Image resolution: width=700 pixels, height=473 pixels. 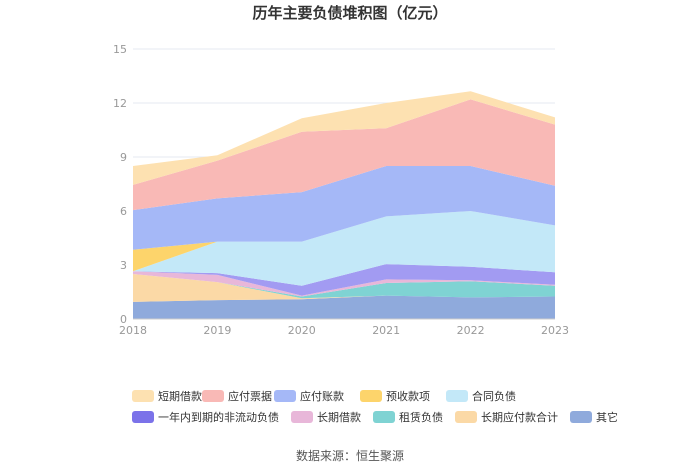 I want to click on y-tick-label: 9, so click(x=123, y=157).